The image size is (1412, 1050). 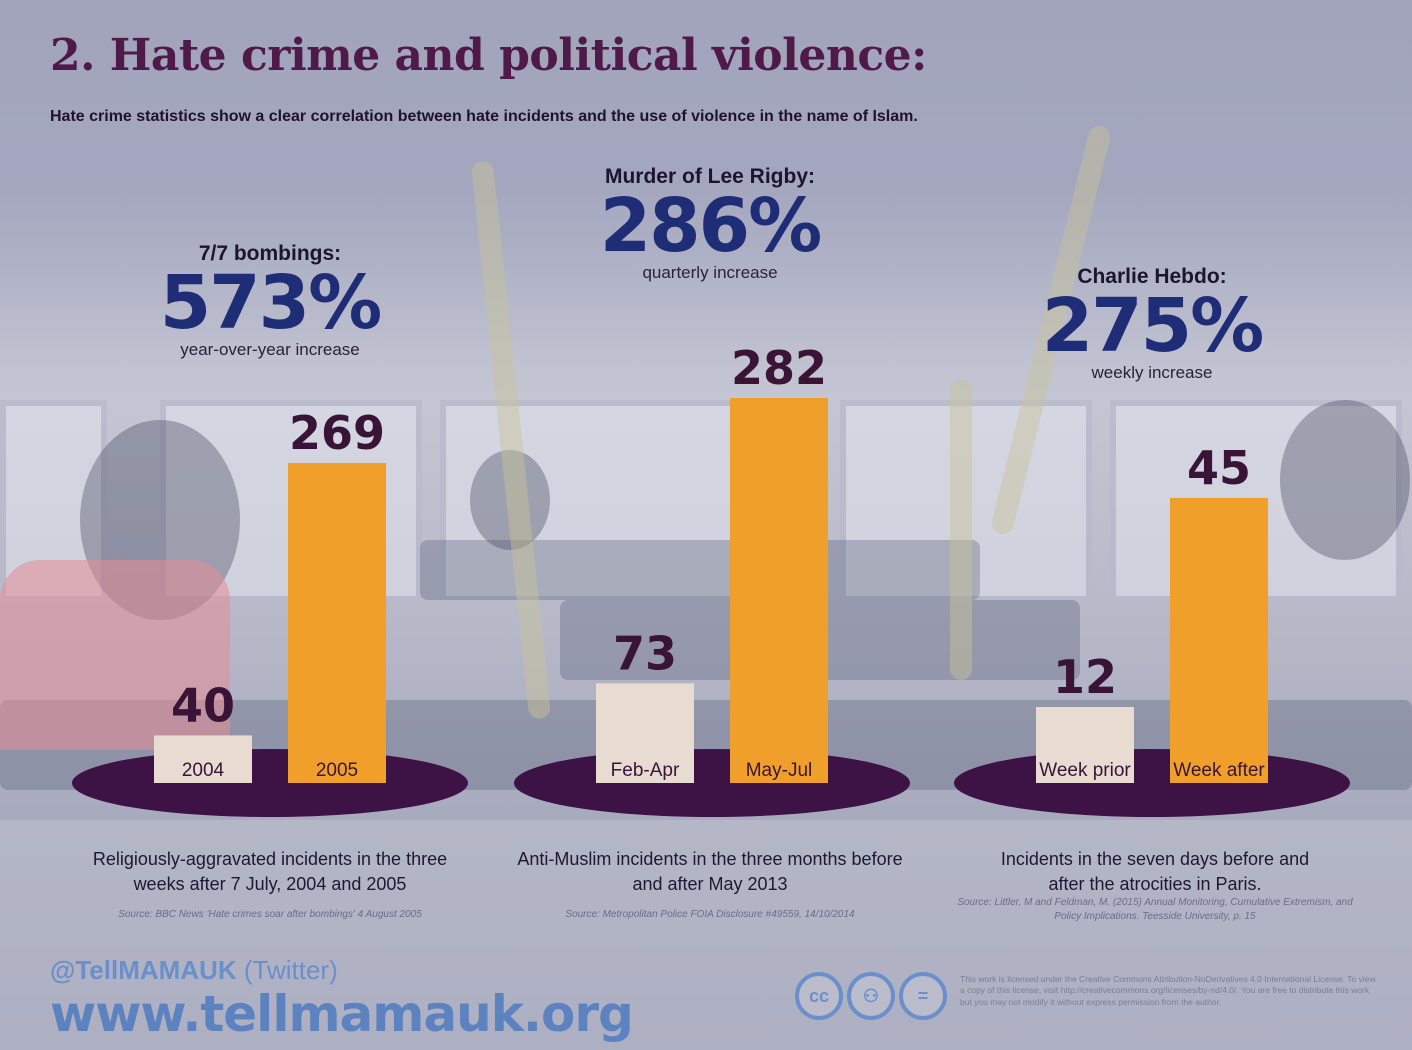 I want to click on panel-3-percent: 275%, so click(x=1153, y=326).